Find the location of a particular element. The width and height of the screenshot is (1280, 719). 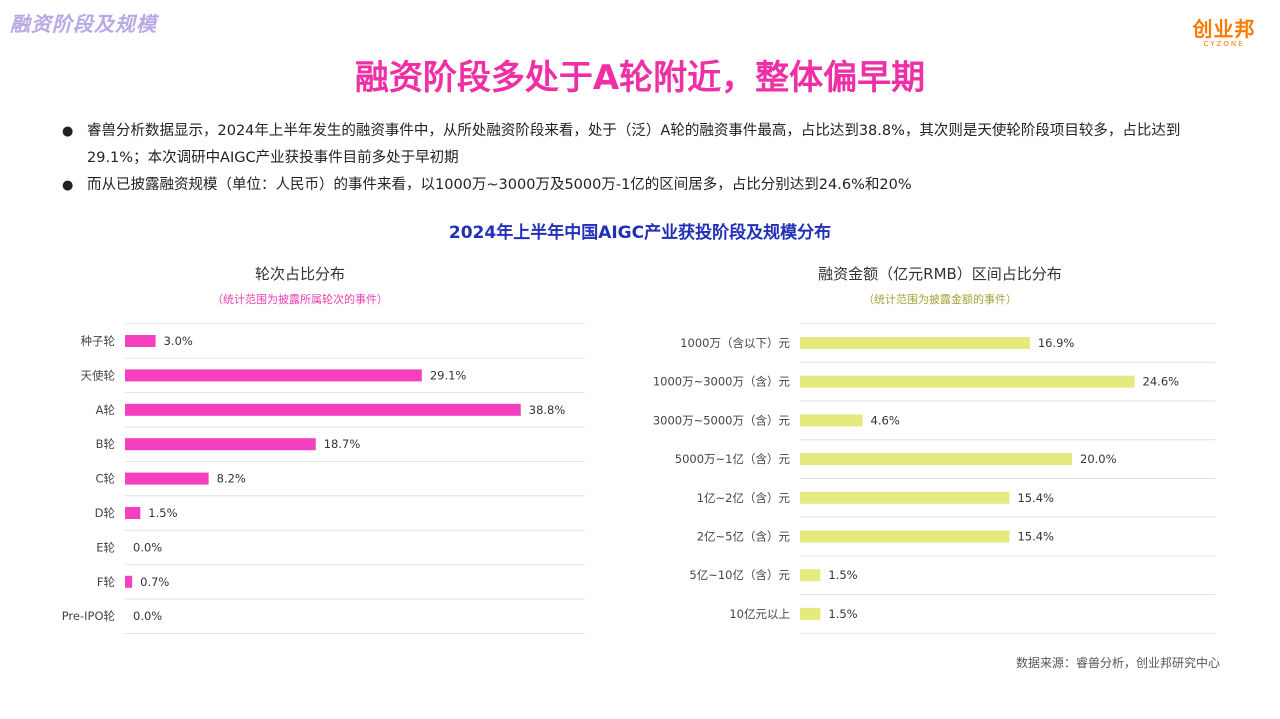

category-label: 10亿元以上 is located at coordinates (759, 614).